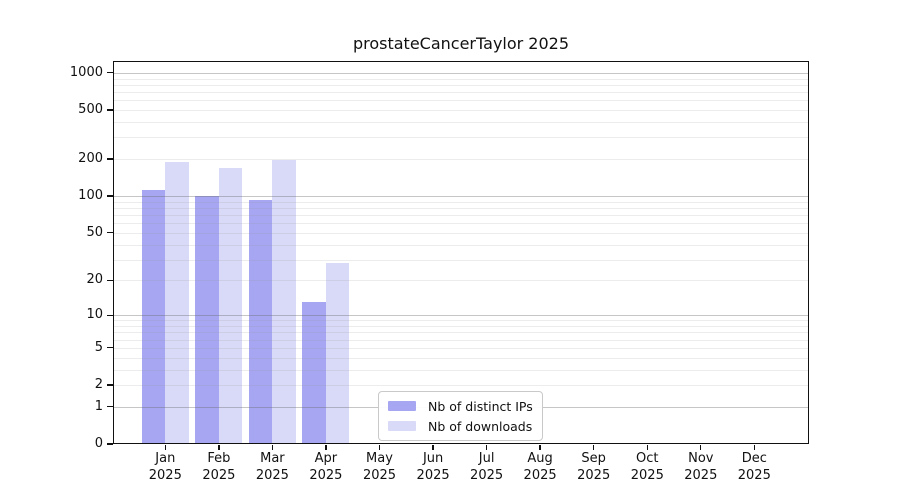 The image size is (900, 500). What do you see at coordinates (433, 475) in the screenshot?
I see `x-label-year-jun: 2025` at bounding box center [433, 475].